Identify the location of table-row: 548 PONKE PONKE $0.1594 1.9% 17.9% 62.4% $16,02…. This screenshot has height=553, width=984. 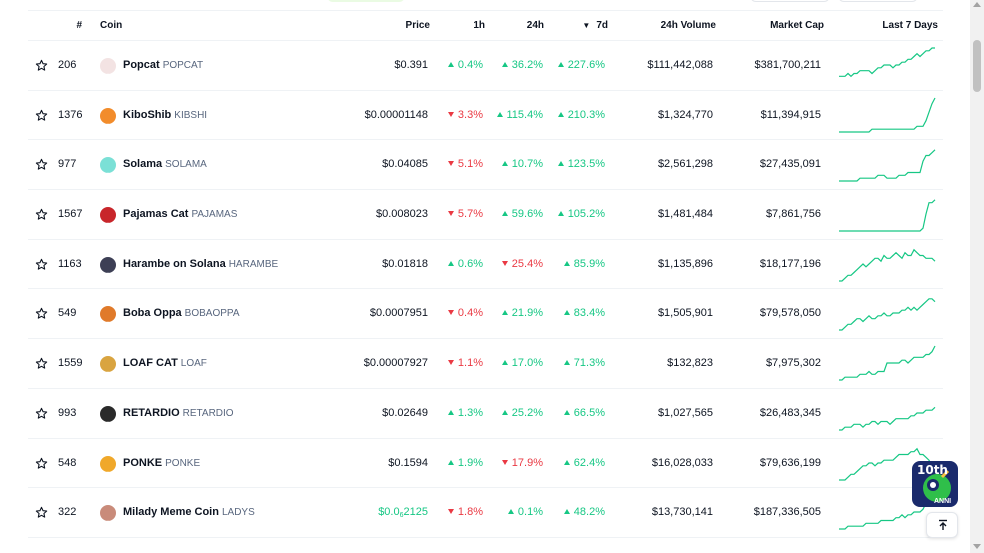
(485, 464).